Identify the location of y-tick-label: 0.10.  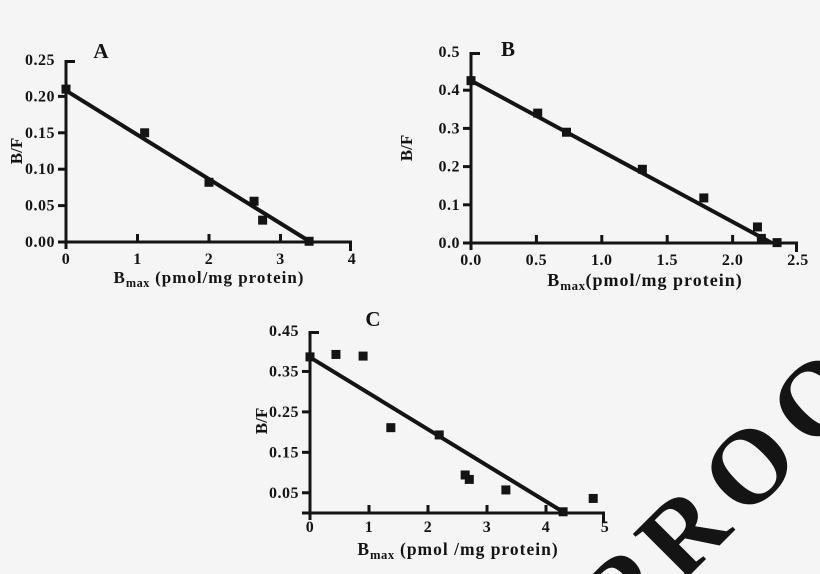
(40, 169).